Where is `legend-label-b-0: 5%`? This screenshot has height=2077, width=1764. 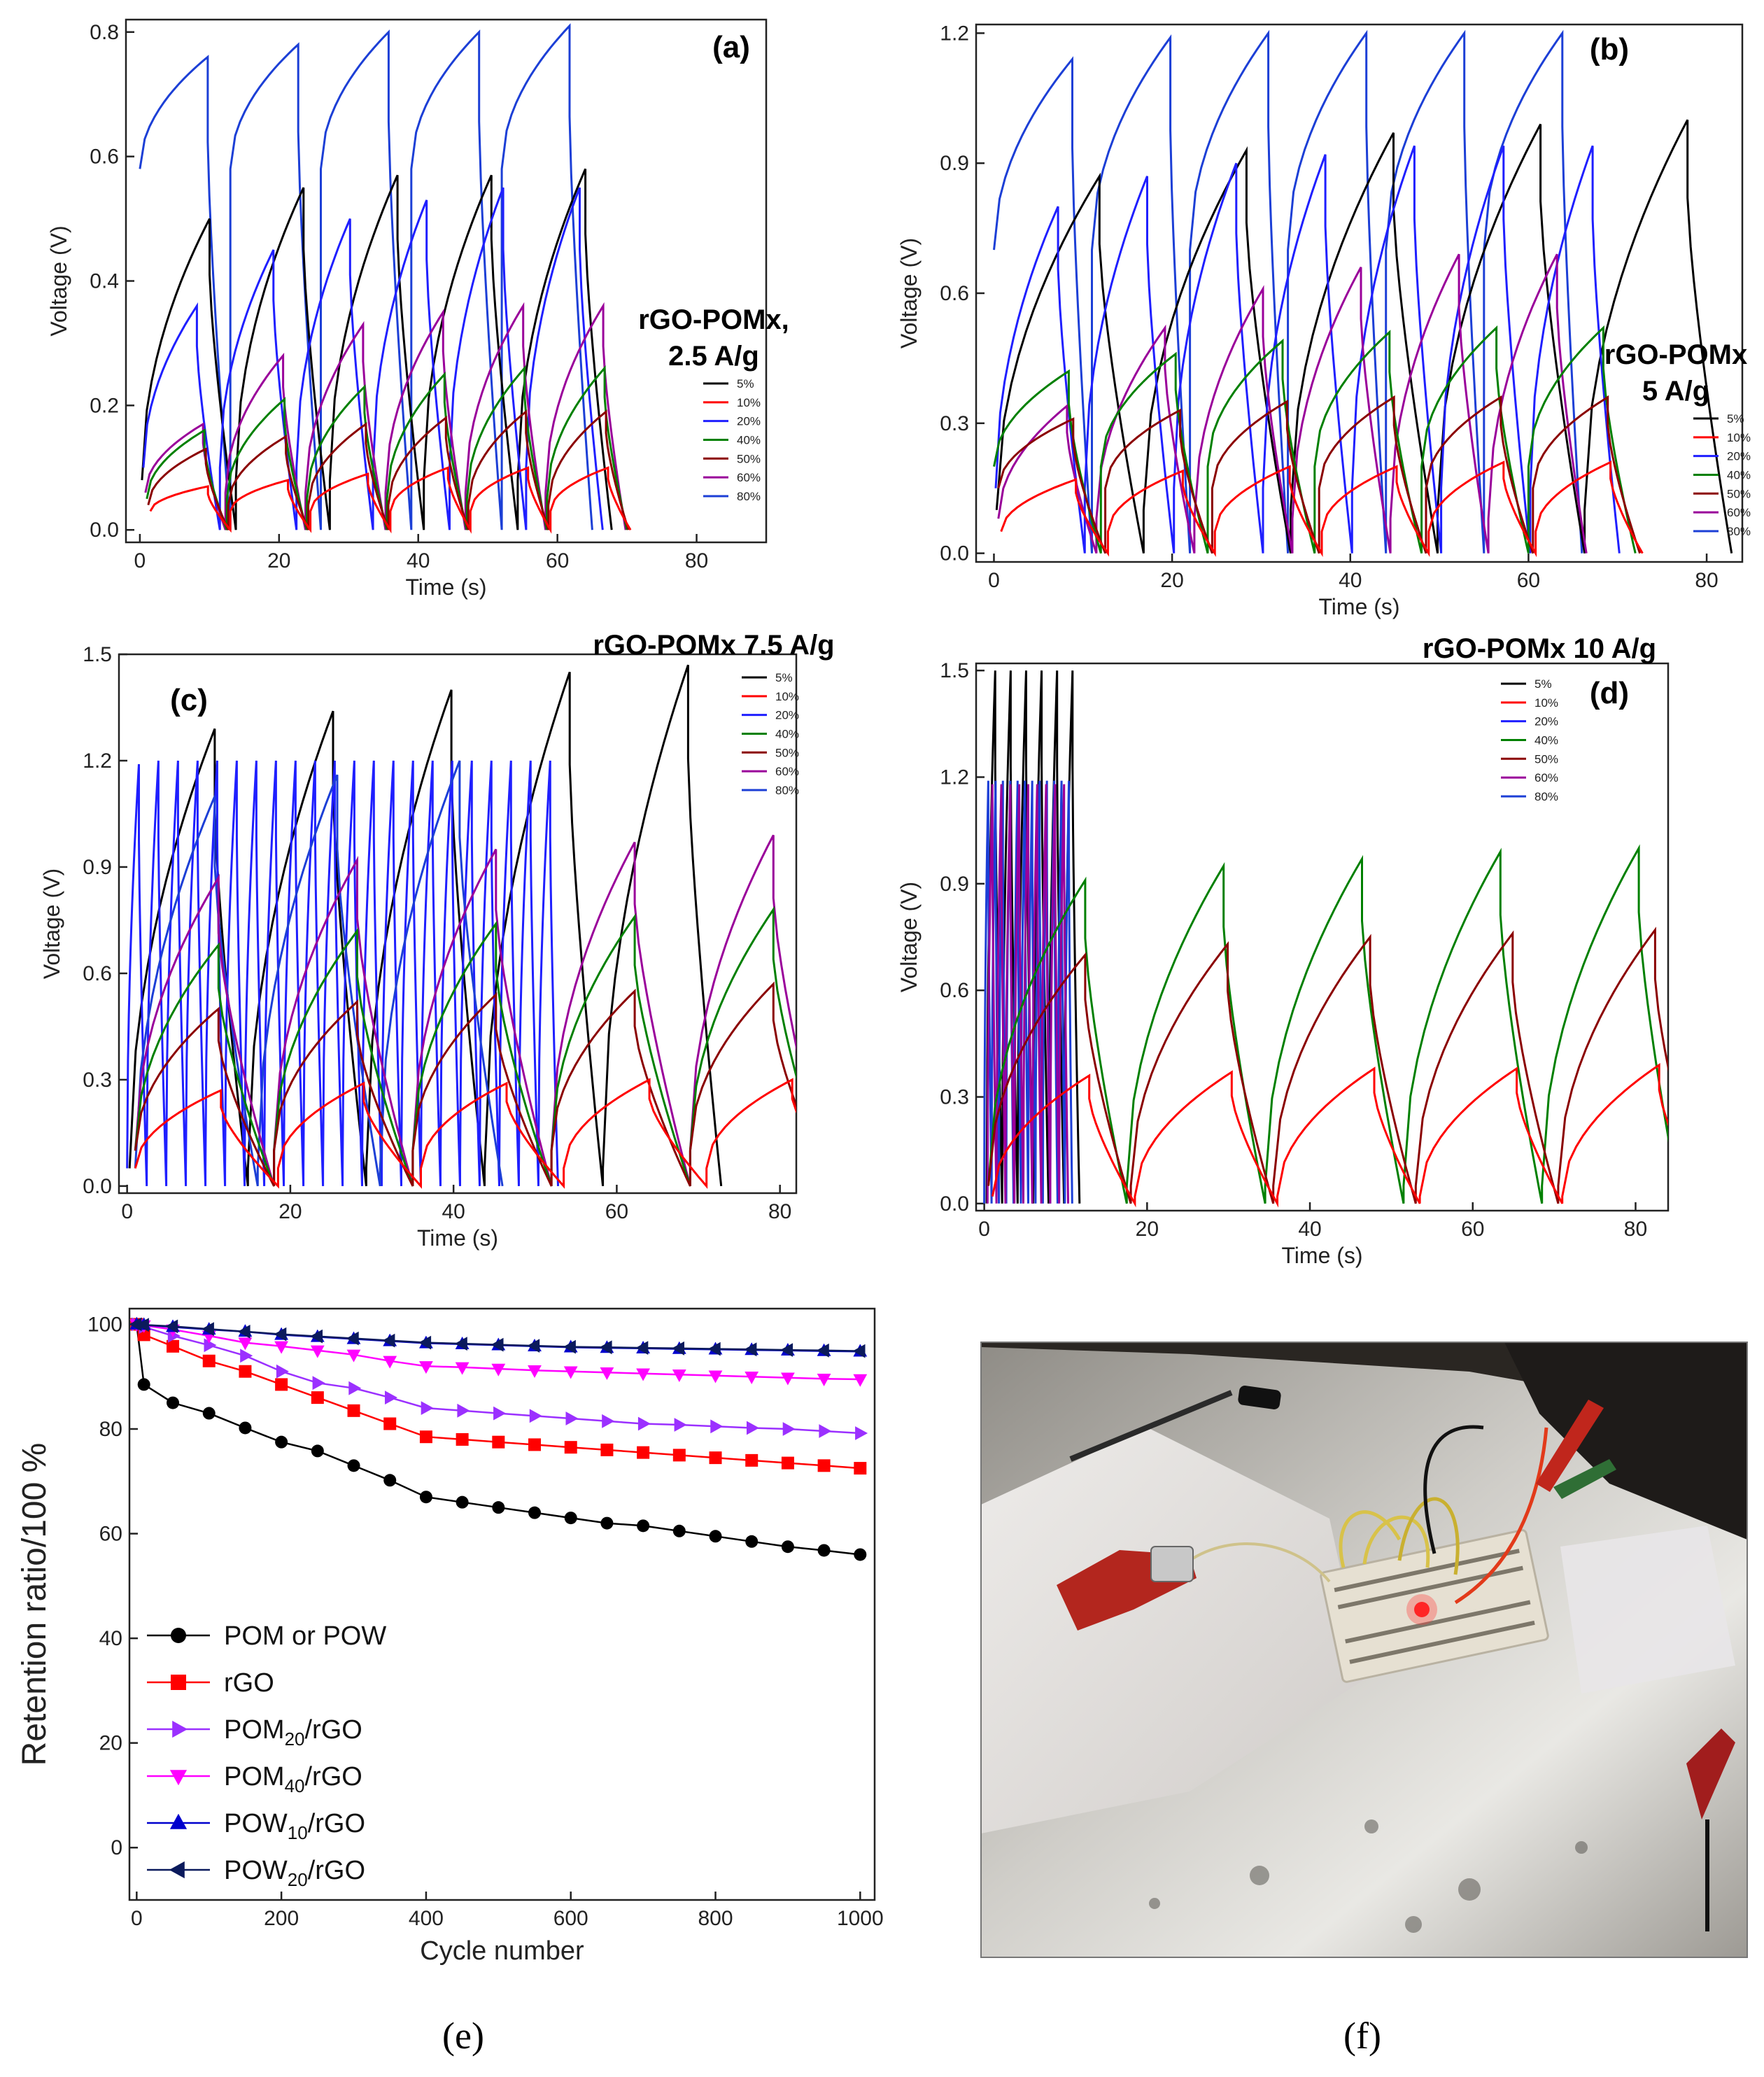 legend-label-b-0: 5% is located at coordinates (1735, 419).